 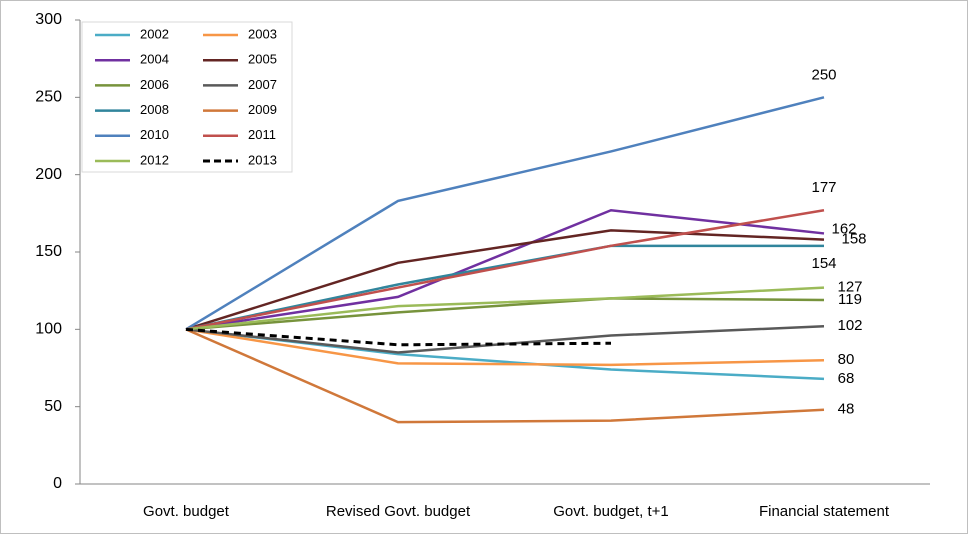 What do you see at coordinates (154, 109) in the screenshot?
I see `legend-label: 2008` at bounding box center [154, 109].